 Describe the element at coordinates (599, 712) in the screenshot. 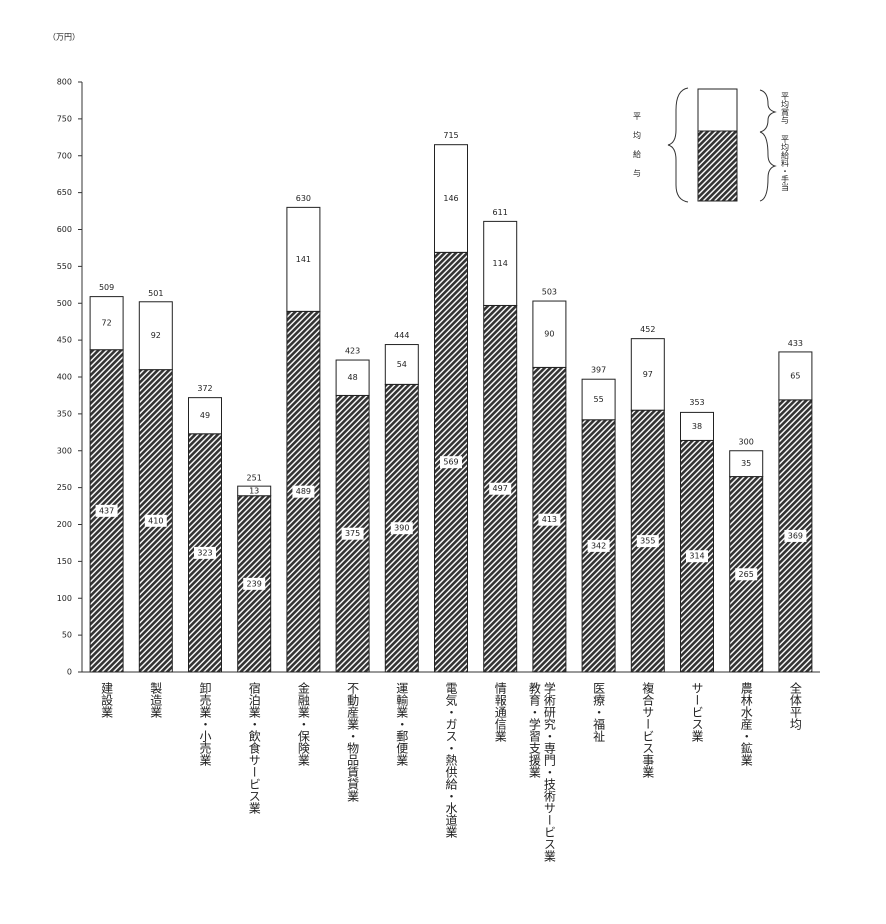

I see `x-tick-label: 医療・福祉` at that location.